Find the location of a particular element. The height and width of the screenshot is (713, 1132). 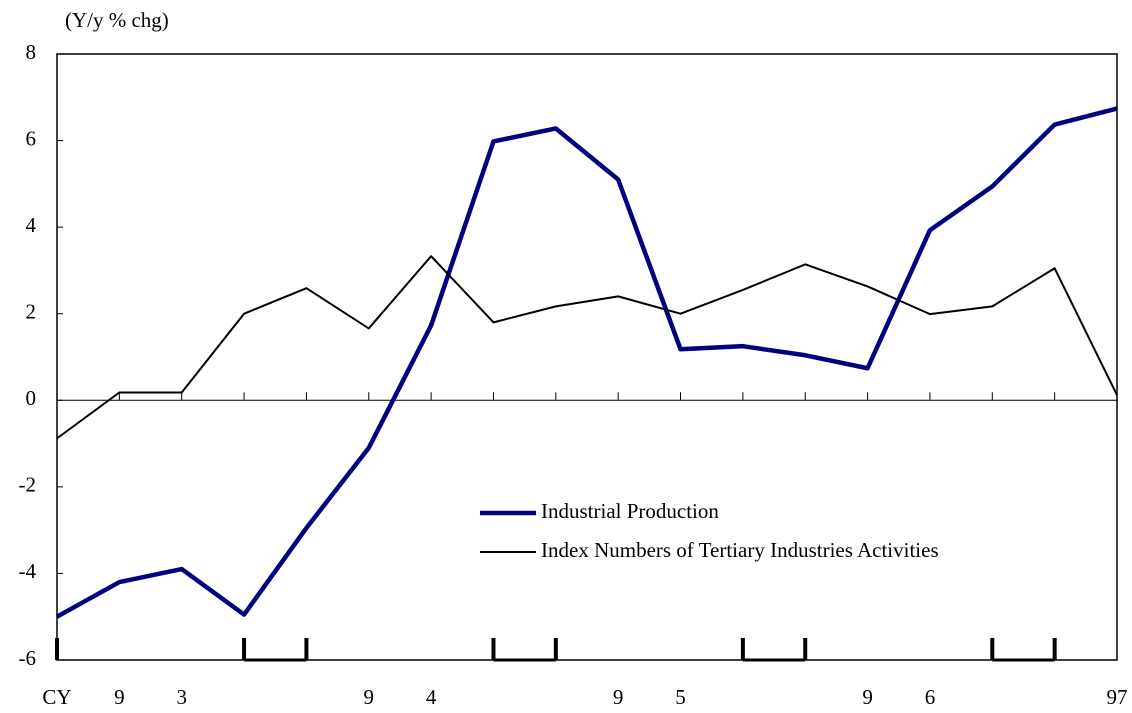

y-tick-label: -6 is located at coordinates (28, 658).